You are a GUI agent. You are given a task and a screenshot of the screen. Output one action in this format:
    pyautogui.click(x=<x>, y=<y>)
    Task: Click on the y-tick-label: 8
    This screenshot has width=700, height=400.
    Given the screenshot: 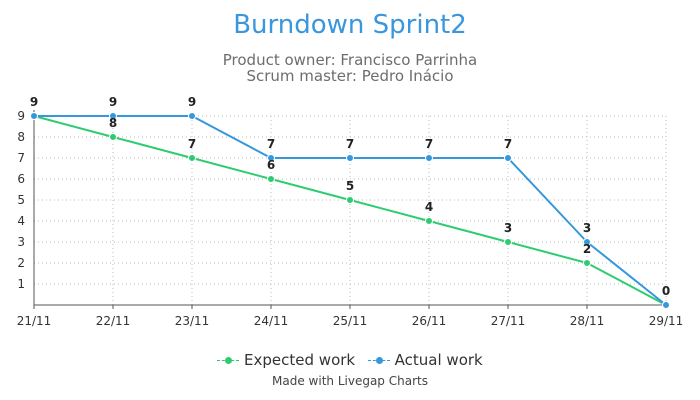 What is the action you would take?
    pyautogui.click(x=21, y=137)
    